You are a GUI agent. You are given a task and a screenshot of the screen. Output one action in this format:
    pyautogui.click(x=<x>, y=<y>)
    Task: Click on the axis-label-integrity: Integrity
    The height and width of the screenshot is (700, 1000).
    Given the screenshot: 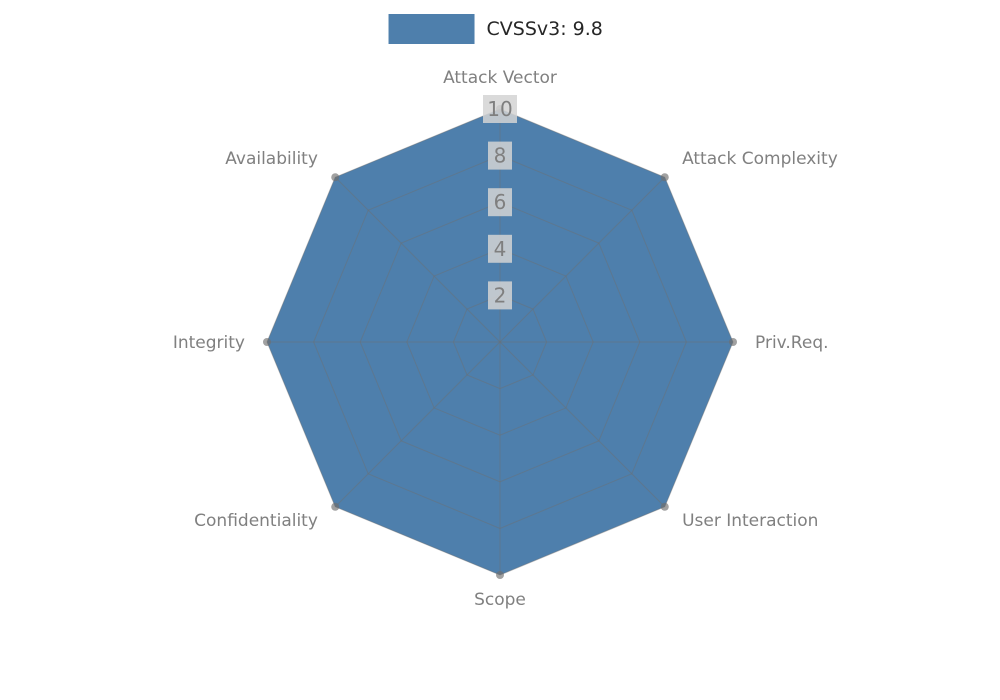 What is the action you would take?
    pyautogui.click(x=209, y=343)
    